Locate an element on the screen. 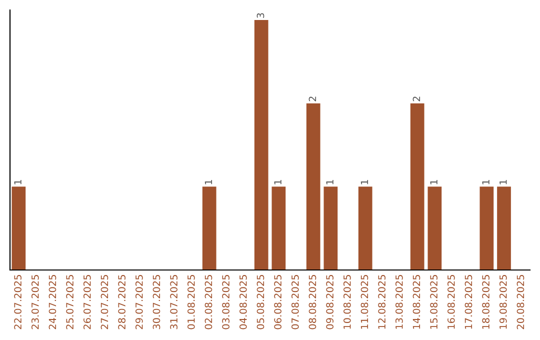 This screenshot has height=340, width=540. data-label: 3 is located at coordinates (260, 15).